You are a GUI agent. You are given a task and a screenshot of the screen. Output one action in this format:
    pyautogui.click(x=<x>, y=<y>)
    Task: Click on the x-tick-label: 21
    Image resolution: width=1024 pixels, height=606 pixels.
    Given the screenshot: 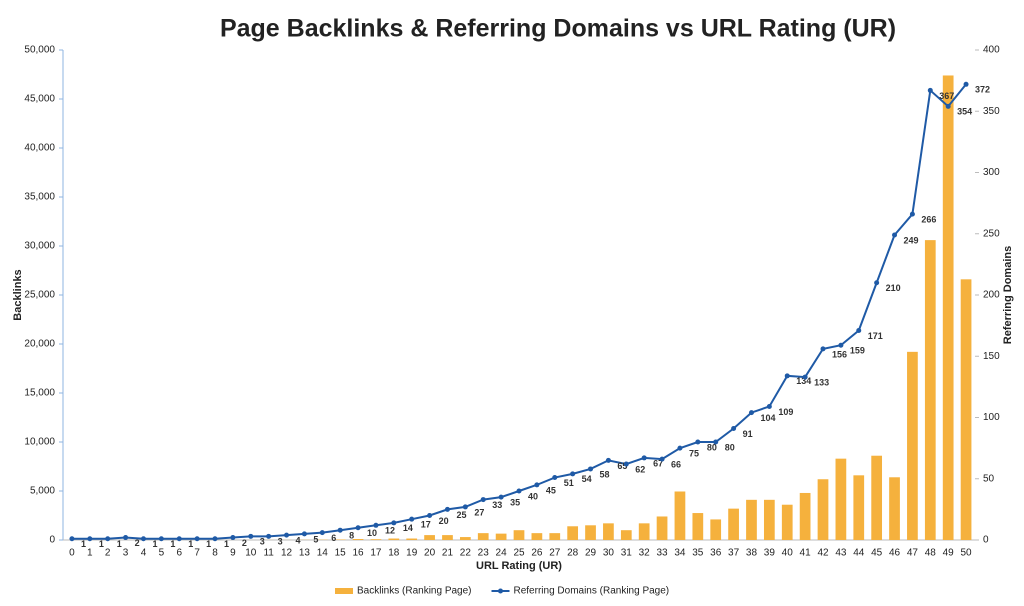 What is the action you would take?
    pyautogui.click(x=448, y=553)
    